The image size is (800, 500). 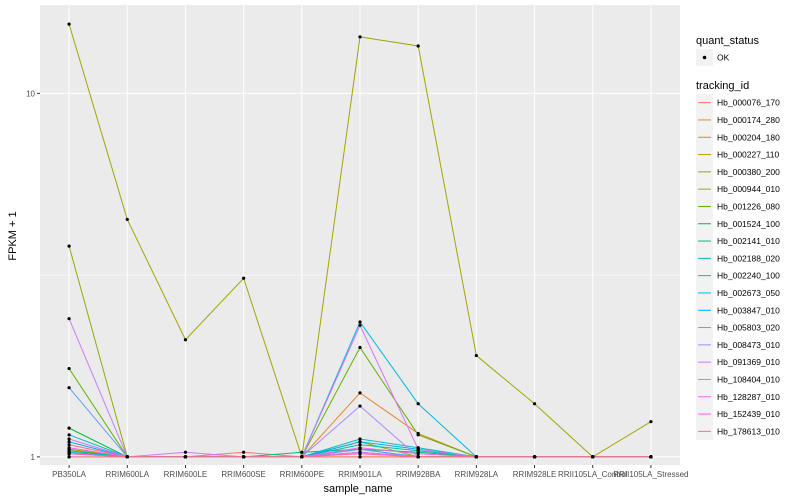 What do you see at coordinates (748, 120) in the screenshot?
I see `legend-label: Hb_000174_280` at bounding box center [748, 120].